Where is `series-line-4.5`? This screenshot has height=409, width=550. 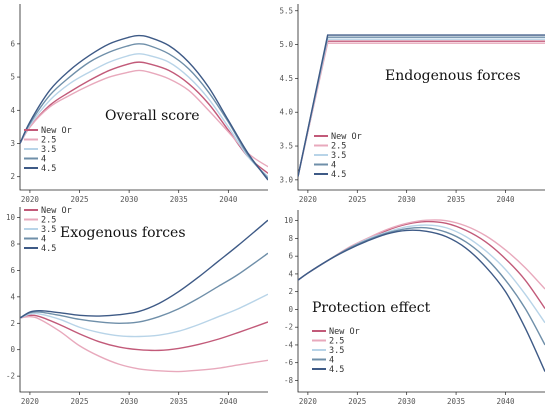
series-line-4.5 is located at coordinates (144, 269).